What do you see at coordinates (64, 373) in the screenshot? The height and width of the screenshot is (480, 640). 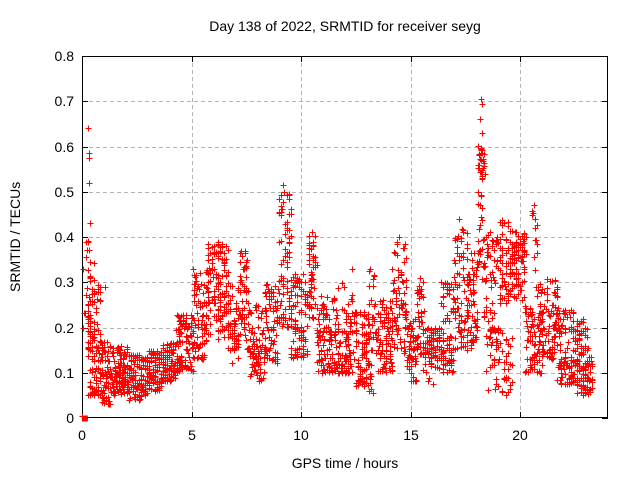 I see `y-tick-label: 0.1` at bounding box center [64, 373].